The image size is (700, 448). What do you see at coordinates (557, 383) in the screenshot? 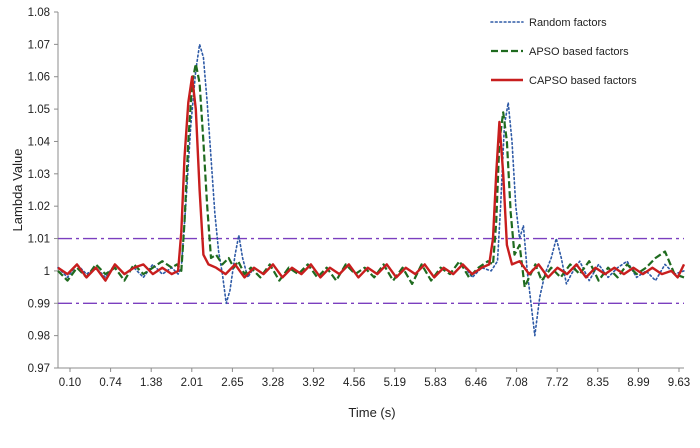
I see `x-tick-label: 7.72` at bounding box center [557, 383].